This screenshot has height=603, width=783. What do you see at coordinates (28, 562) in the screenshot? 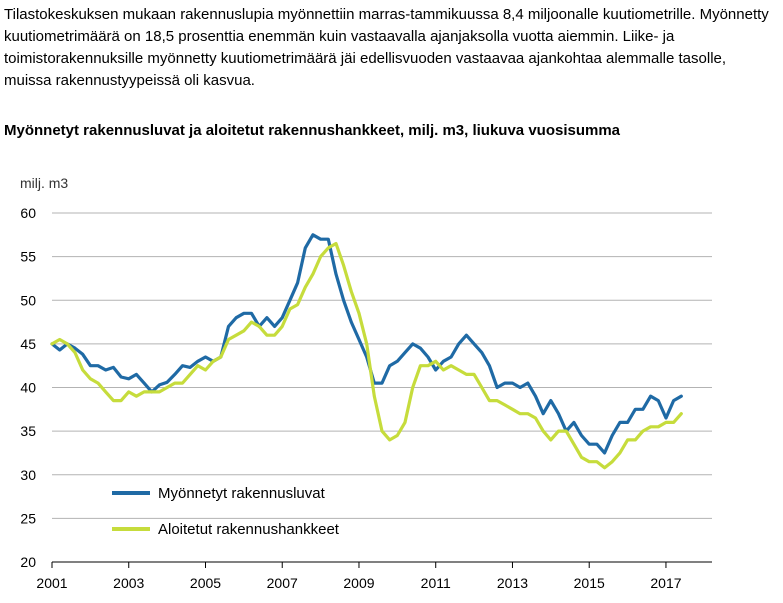
I see `y-tick-label: 20` at bounding box center [28, 562].